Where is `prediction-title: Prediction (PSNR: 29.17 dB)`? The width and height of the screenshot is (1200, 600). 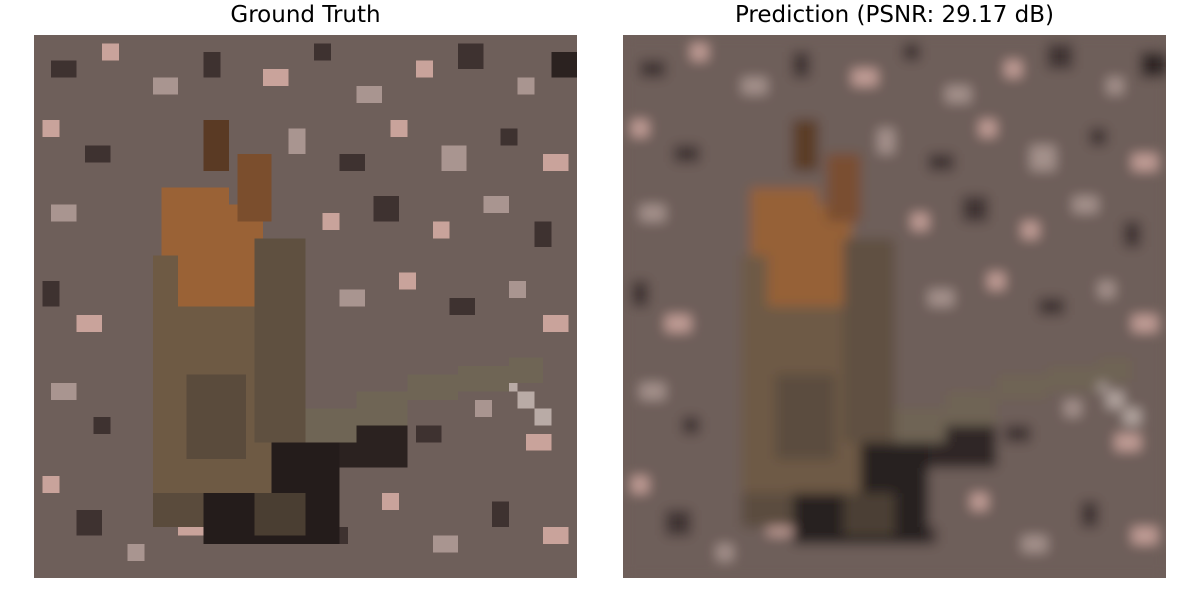 prediction-title: Prediction (PSNR: 29.17 dB) is located at coordinates (894, 15).